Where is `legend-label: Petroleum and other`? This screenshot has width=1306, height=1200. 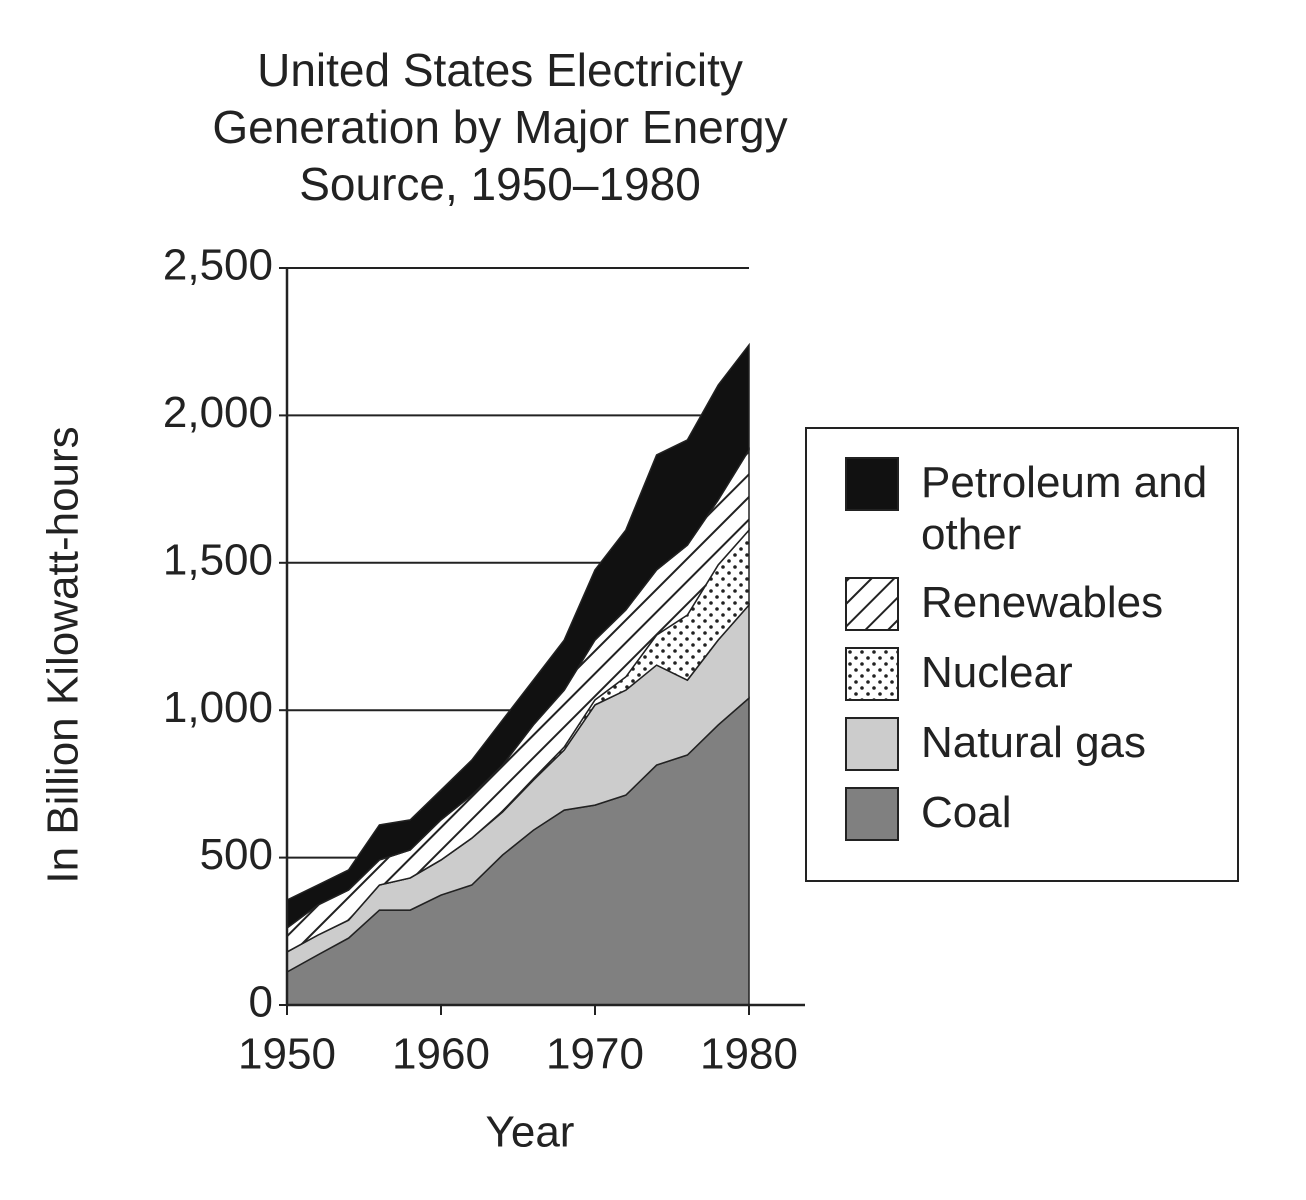 legend-label: Petroleum and other is located at coordinates (1064, 508).